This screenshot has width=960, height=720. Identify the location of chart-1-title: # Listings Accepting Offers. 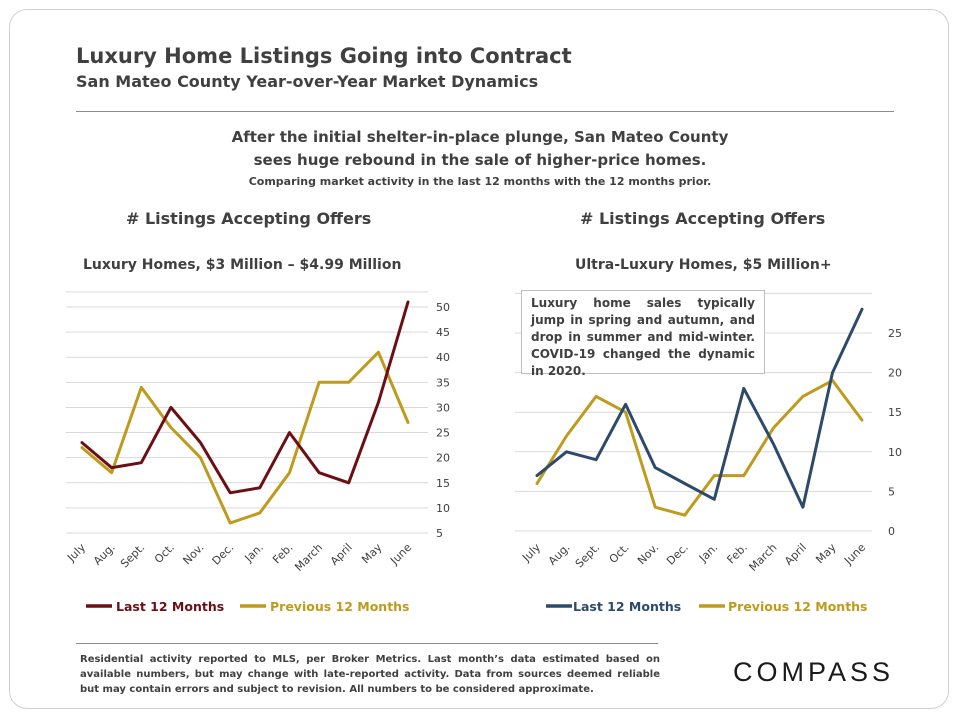
(249, 218).